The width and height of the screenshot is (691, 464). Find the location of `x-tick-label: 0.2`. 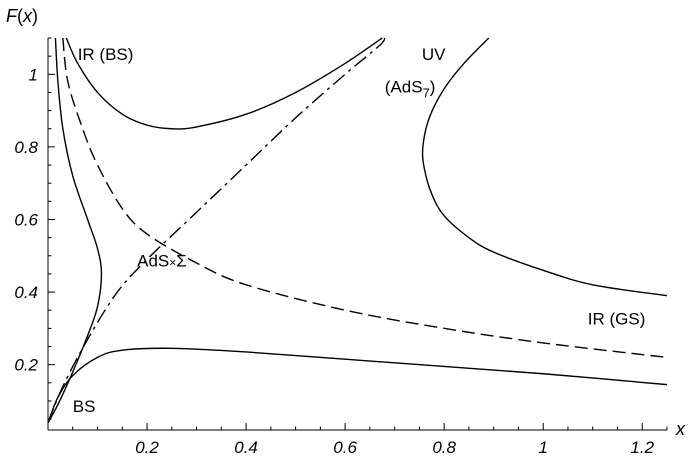

x-tick-label: 0.2 is located at coordinates (147, 447).